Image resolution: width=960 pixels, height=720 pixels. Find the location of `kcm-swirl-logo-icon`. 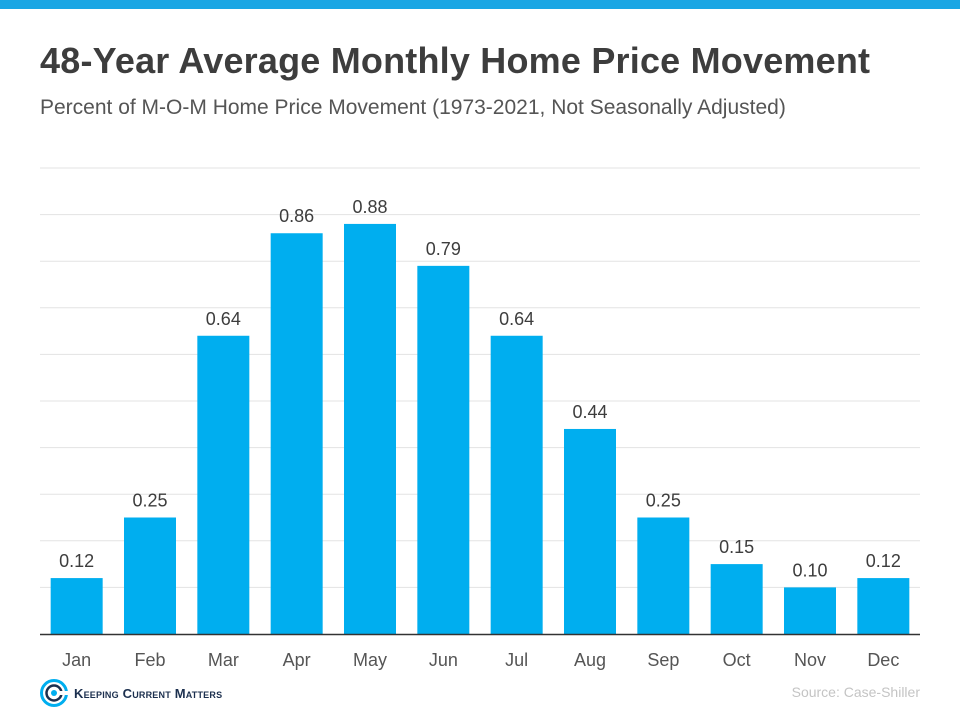

kcm-swirl-logo-icon is located at coordinates (54, 693).